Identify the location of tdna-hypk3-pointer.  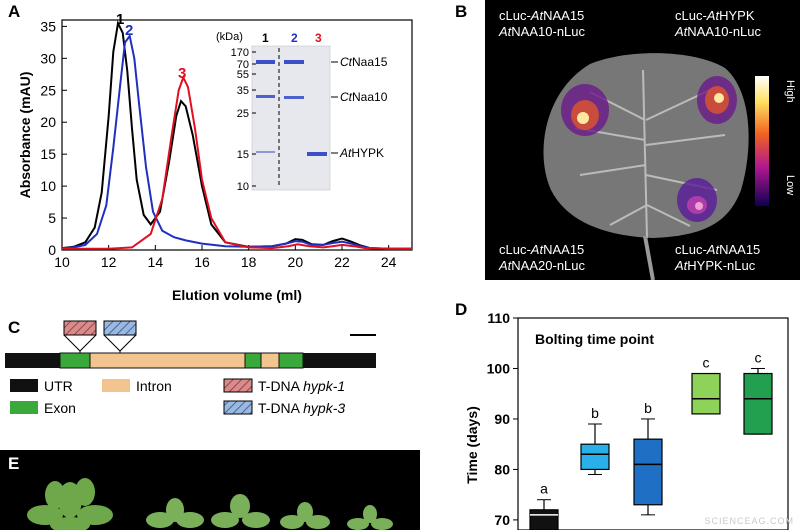
(120, 343).